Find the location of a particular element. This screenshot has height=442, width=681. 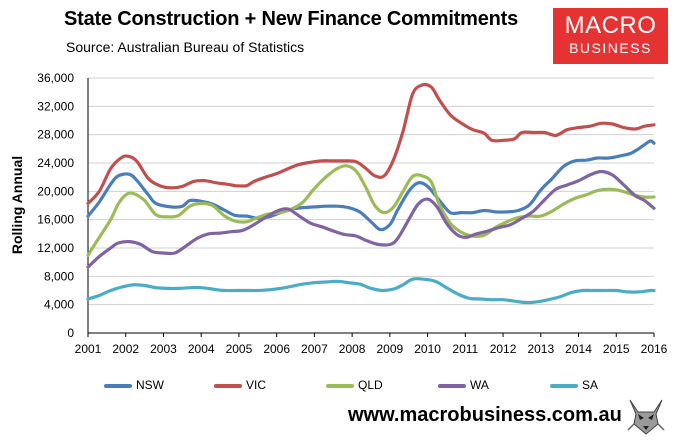

y-tick-label: 4,000 is located at coordinates (59, 305).